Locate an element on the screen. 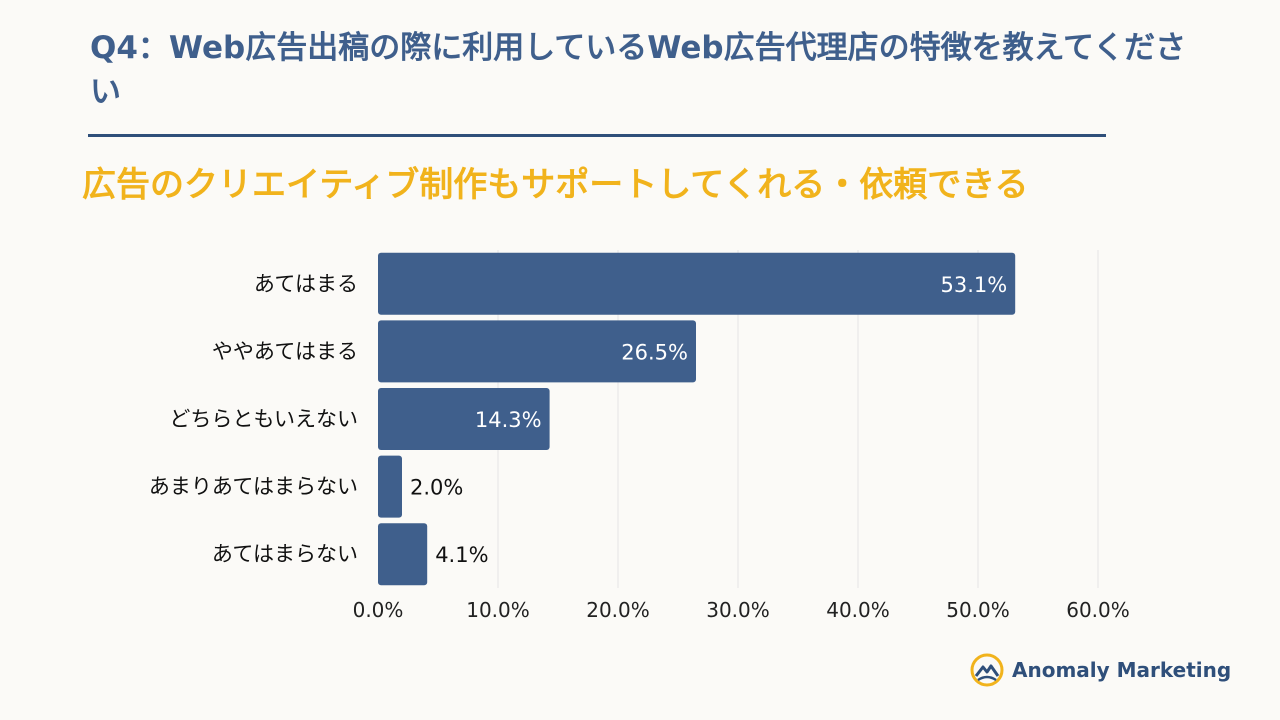  question-title: Q4：Web広告出稿の際に利用しているWeb広告代理店の特徴を教えてください is located at coordinates (638, 70).